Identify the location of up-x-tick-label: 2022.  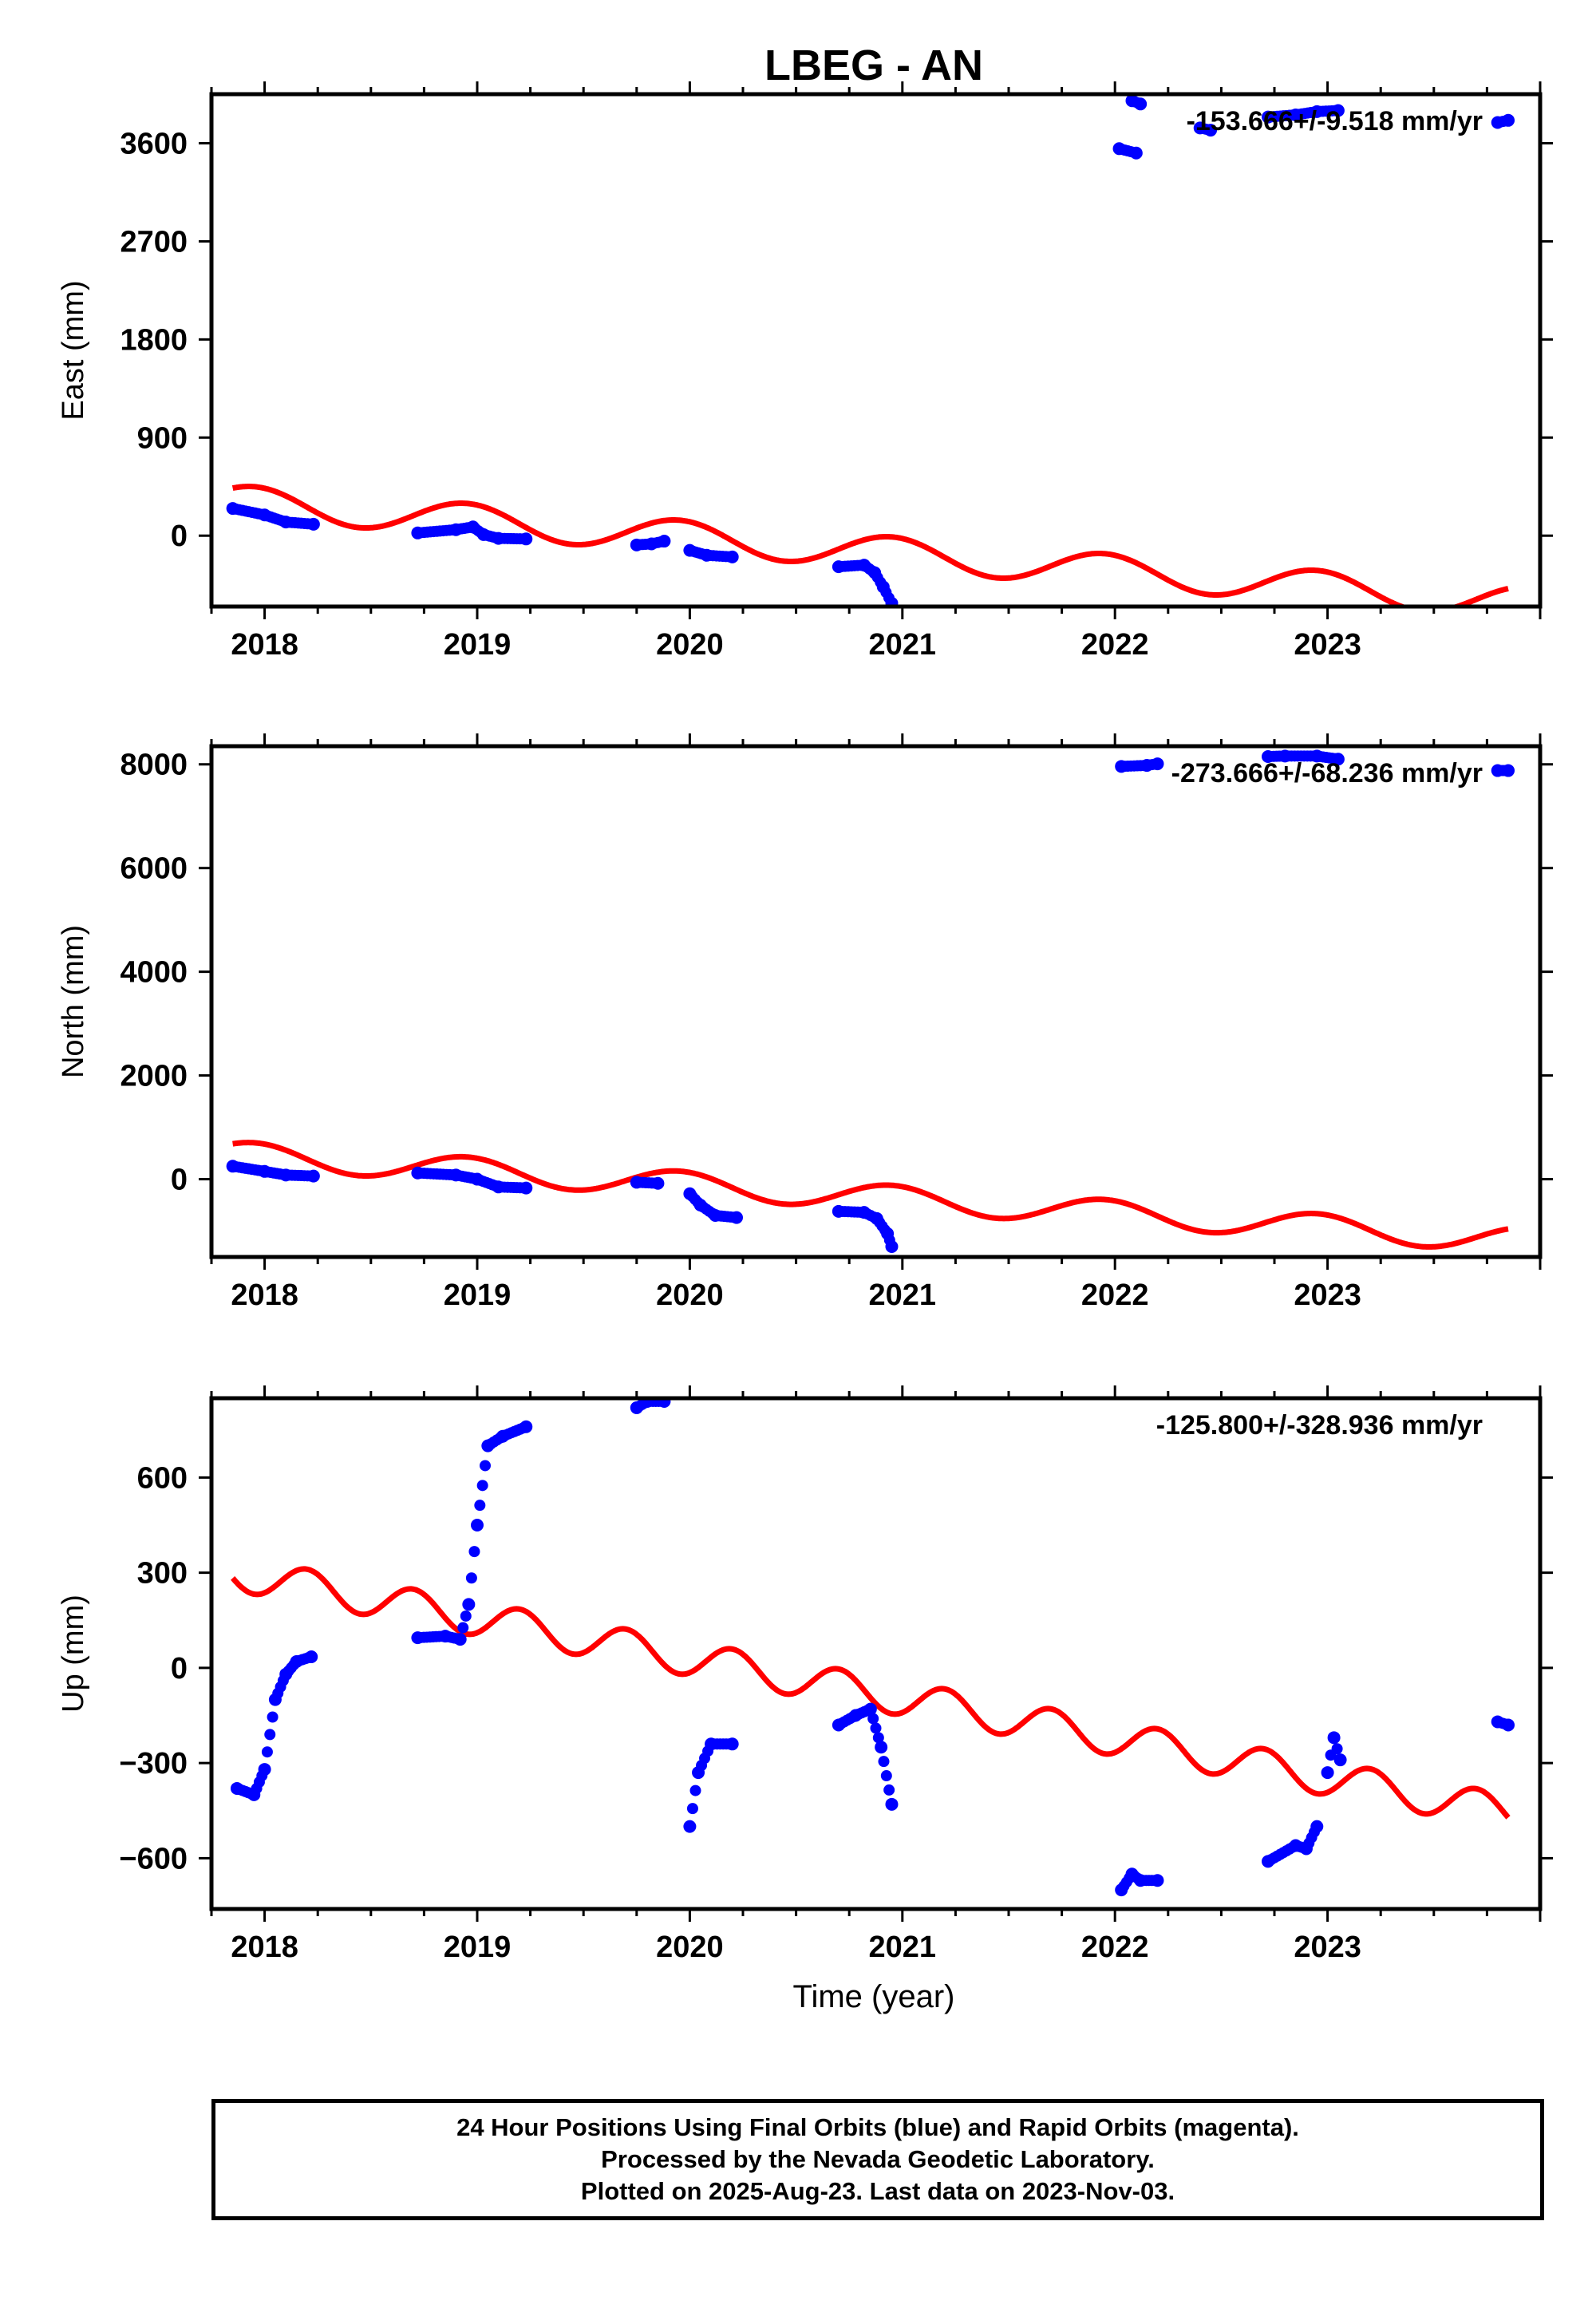
(1115, 1947).